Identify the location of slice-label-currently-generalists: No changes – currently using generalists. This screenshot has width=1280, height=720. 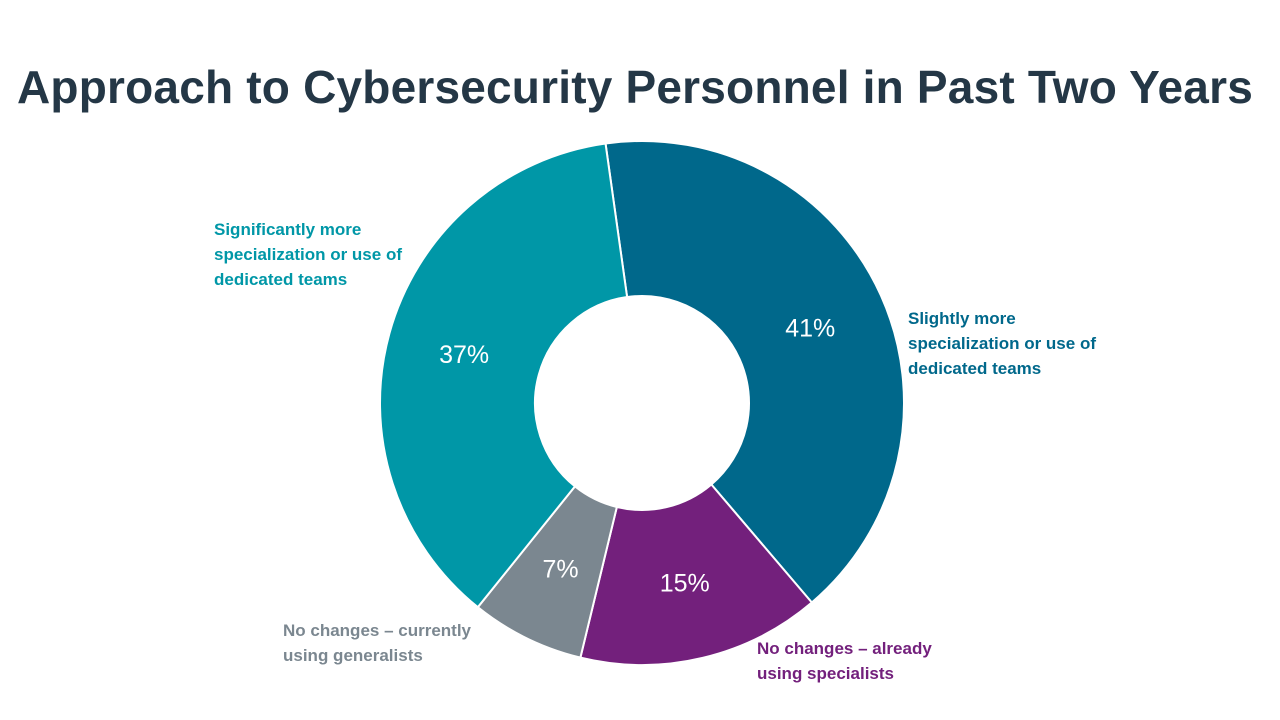
(377, 643).